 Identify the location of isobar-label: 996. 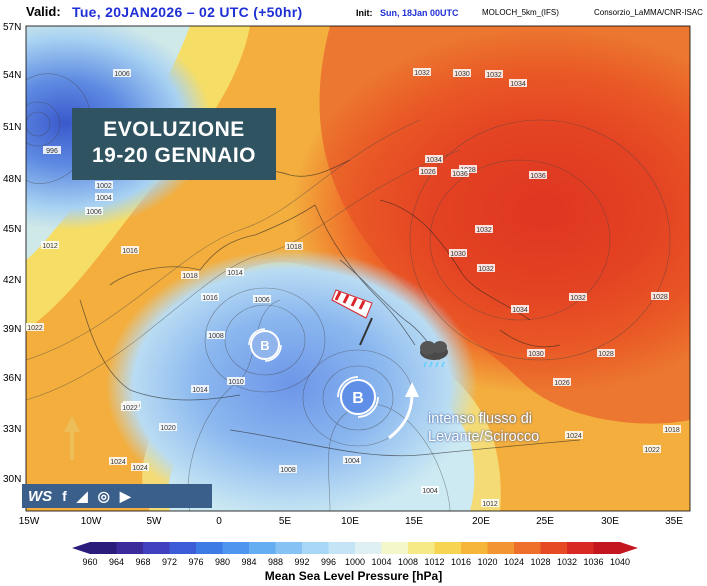
(52, 151).